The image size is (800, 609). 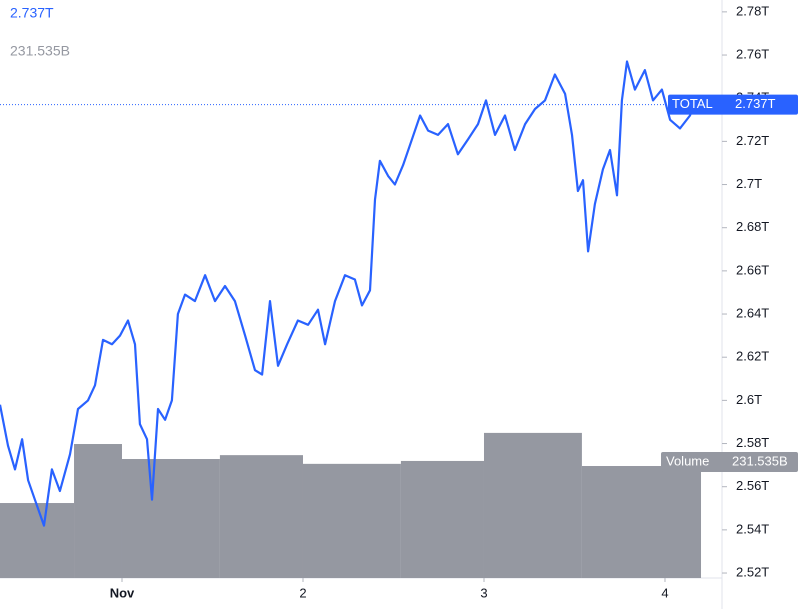 I want to click on header-volume: 231.535B, so click(x=40, y=51).